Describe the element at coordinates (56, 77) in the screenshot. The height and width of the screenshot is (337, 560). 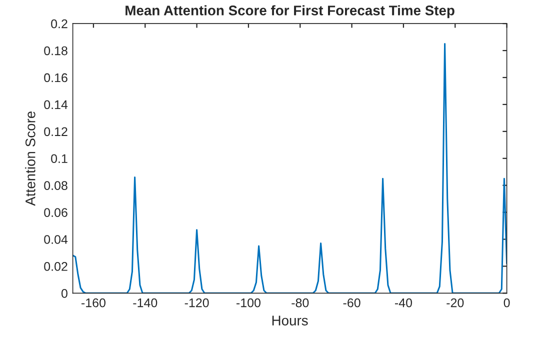
I see `y-tick-label: 0.16` at that location.